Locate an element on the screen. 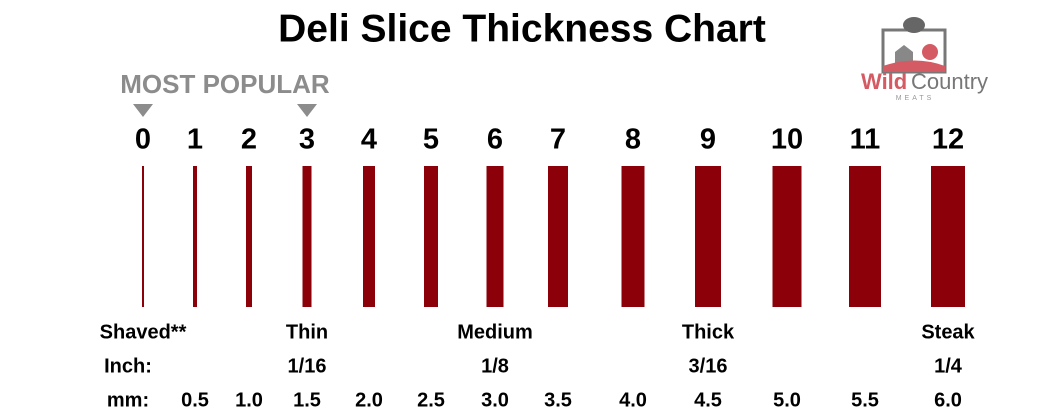 The image size is (1044, 419). row-cell: Medium is located at coordinates (495, 332).